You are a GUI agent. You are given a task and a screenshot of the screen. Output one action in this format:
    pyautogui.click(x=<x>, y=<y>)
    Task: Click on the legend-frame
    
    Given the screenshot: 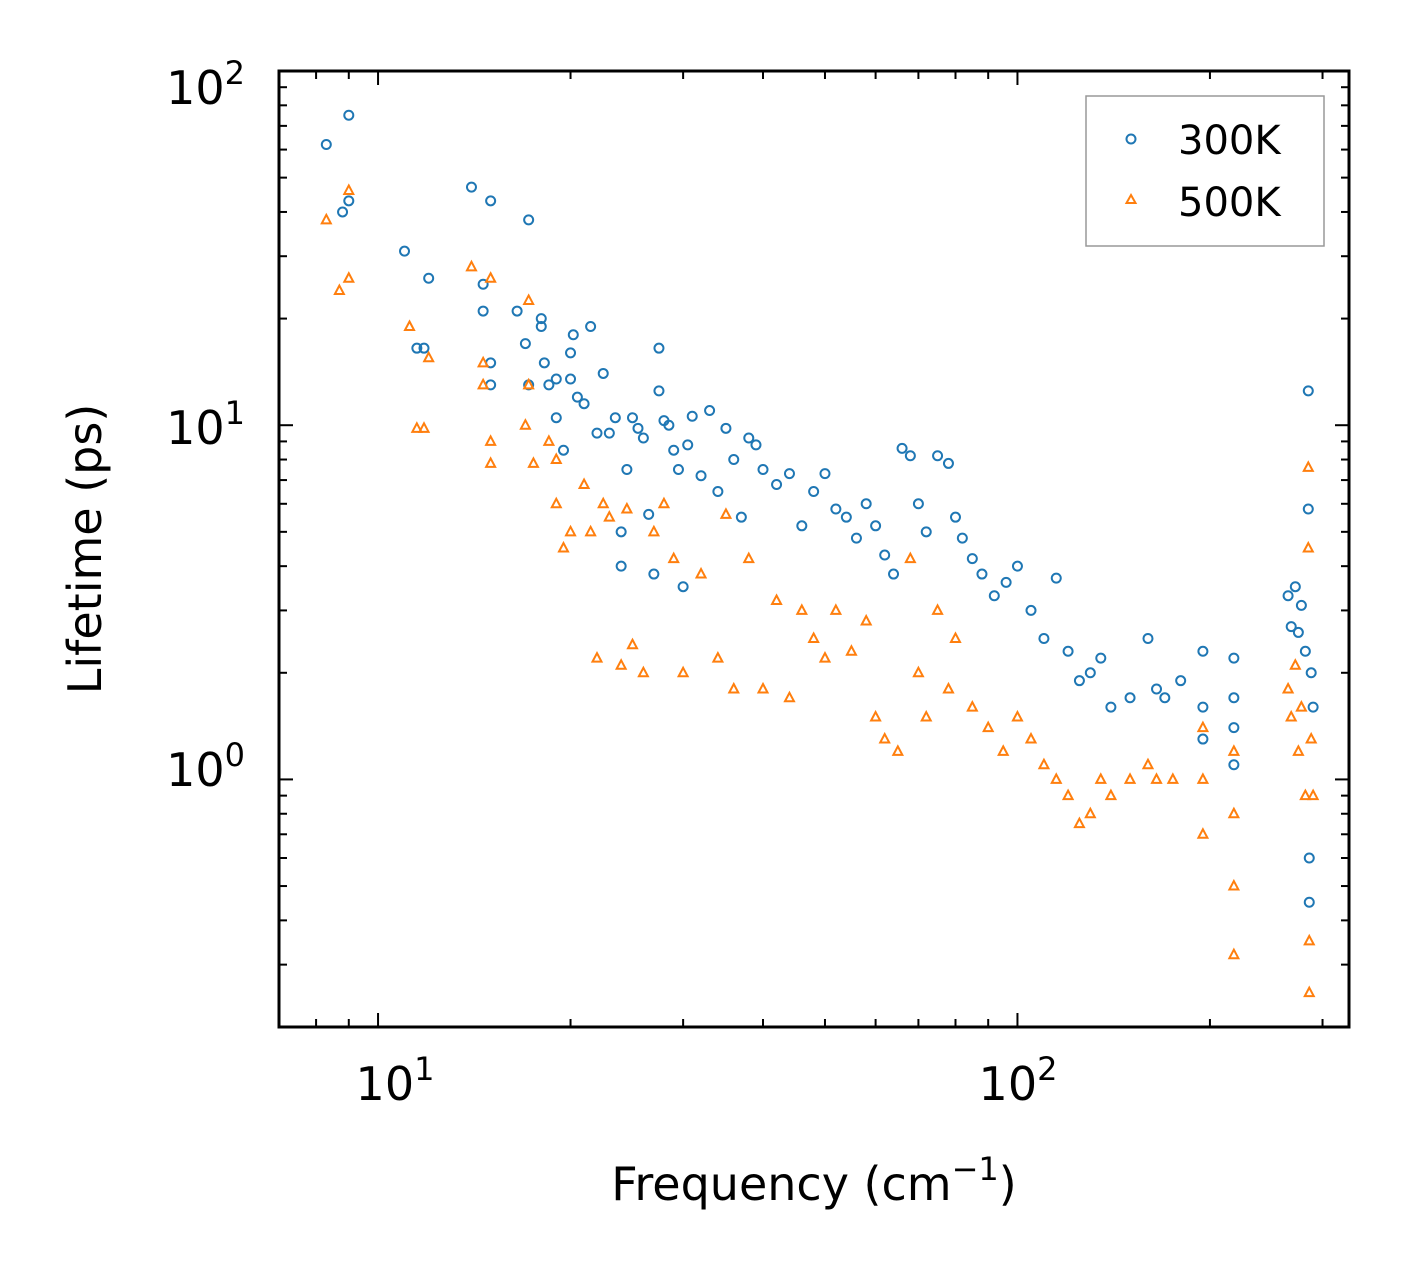 What is the action you would take?
    pyautogui.click(x=1205, y=171)
    